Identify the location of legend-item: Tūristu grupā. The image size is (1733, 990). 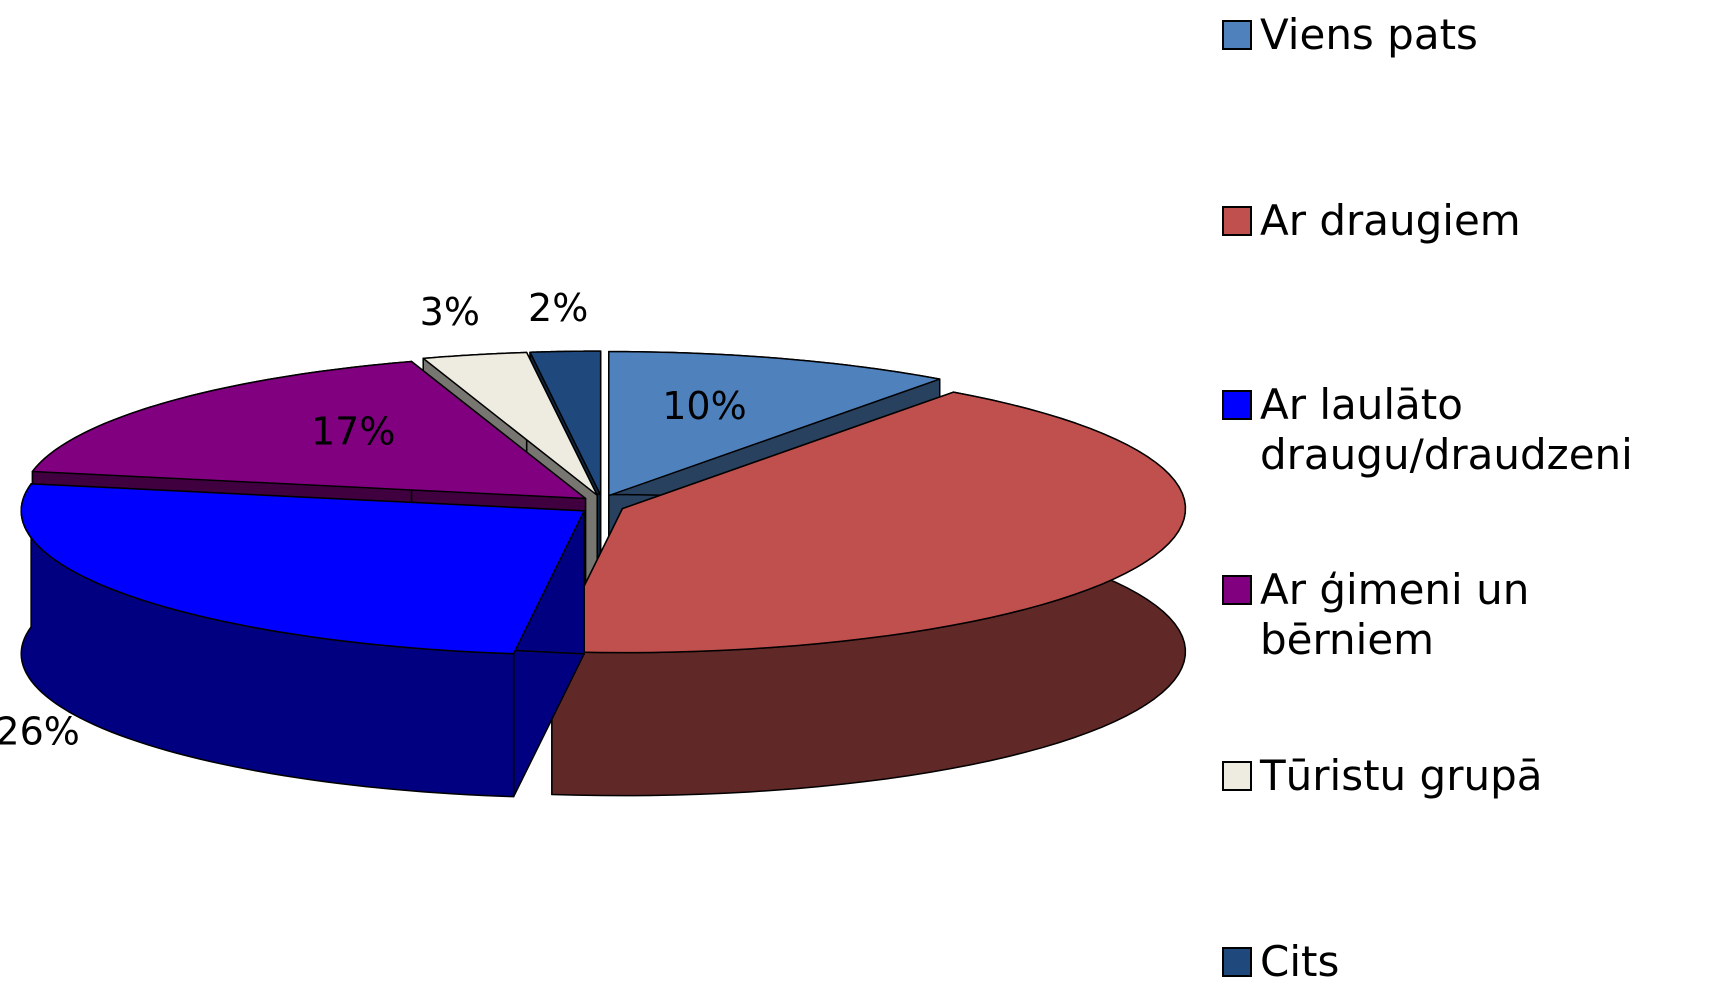
(1461, 776).